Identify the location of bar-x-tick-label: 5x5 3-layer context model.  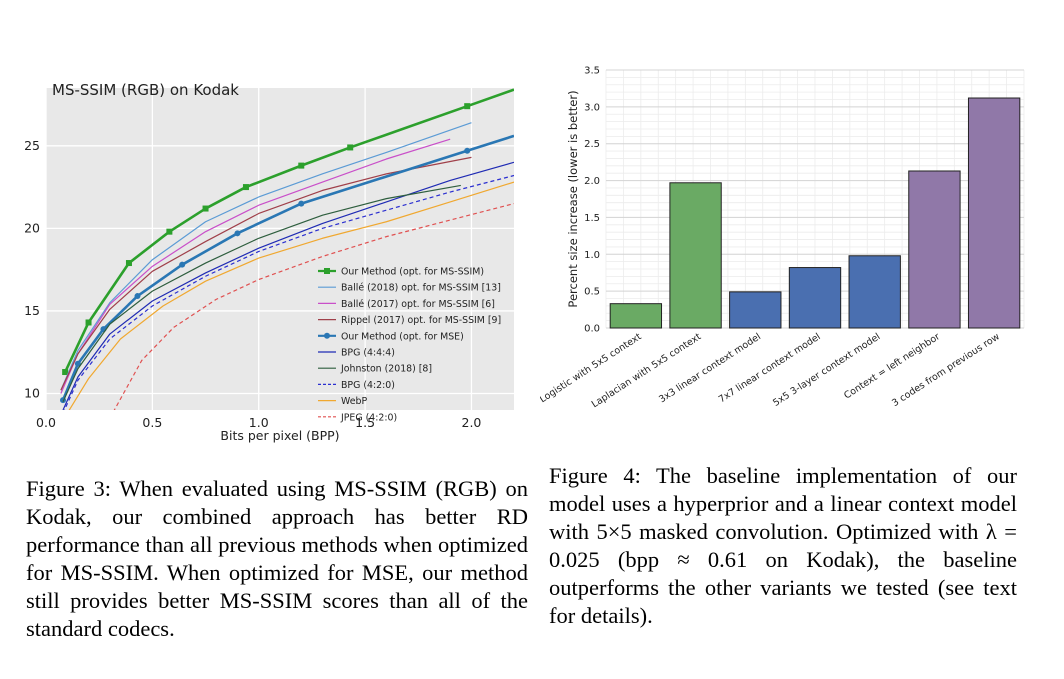
(826, 370).